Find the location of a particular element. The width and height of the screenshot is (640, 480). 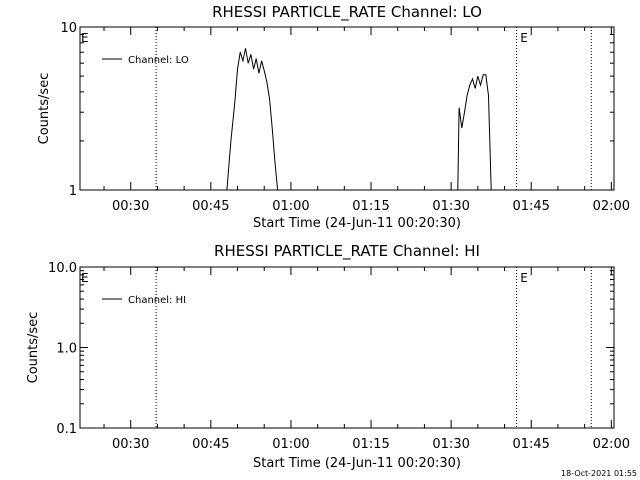

y-tick-label: 1.0 is located at coordinates (66, 349).